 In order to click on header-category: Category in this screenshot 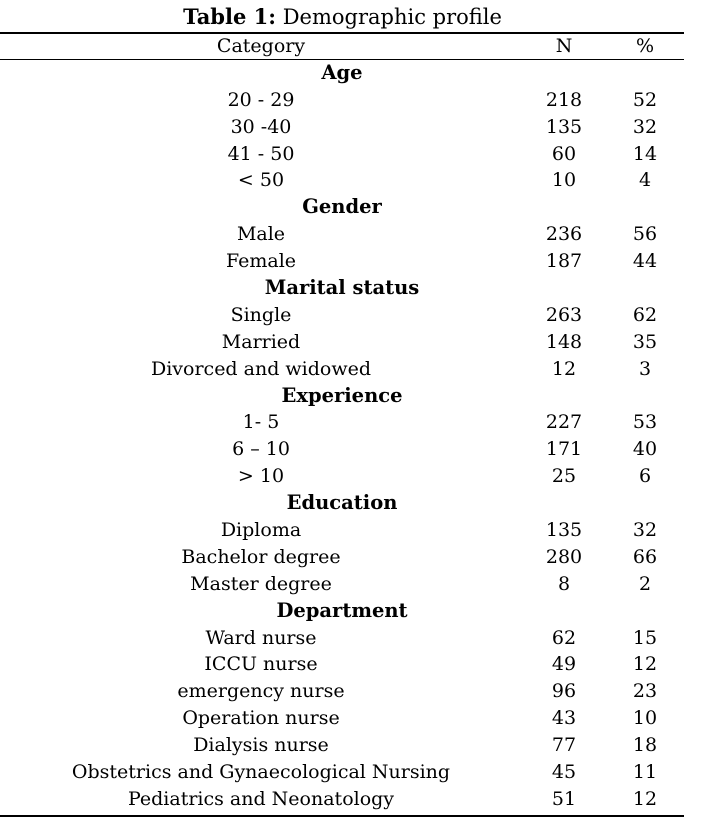, I will do `click(261, 46)`.